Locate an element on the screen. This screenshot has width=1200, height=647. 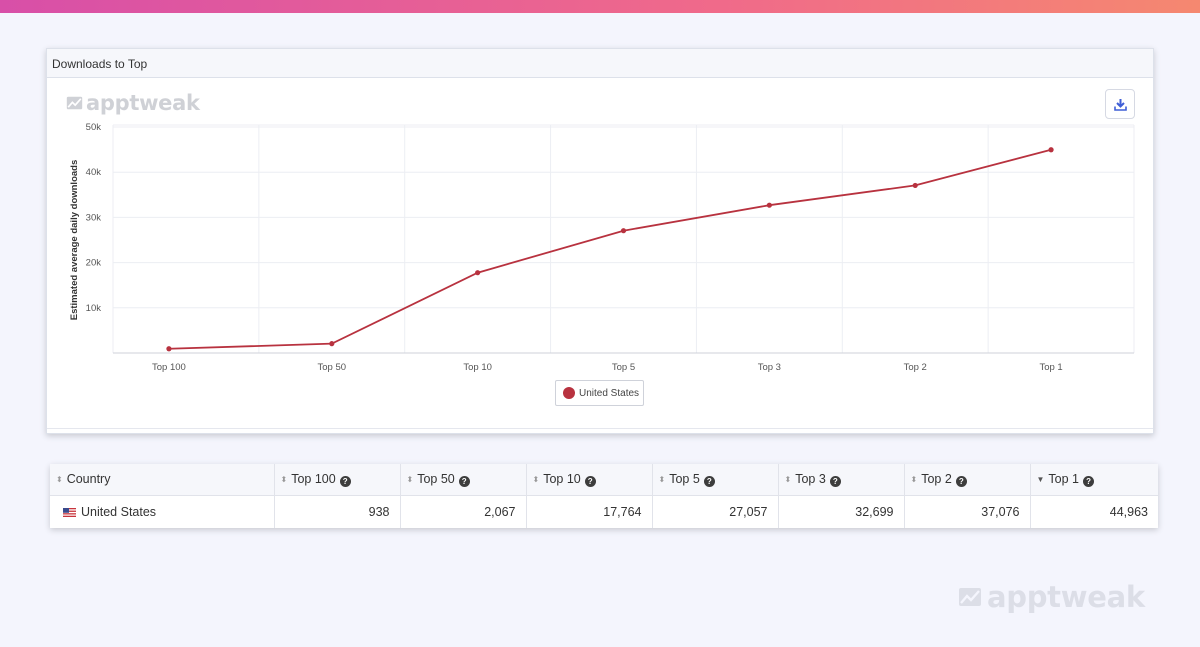
x-tick-label: Top 10 is located at coordinates (477, 367).